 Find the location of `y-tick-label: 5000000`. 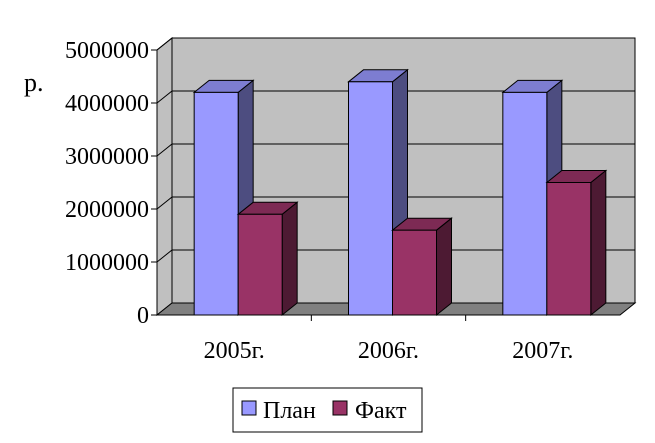

y-tick-label: 5000000 is located at coordinates (107, 51).